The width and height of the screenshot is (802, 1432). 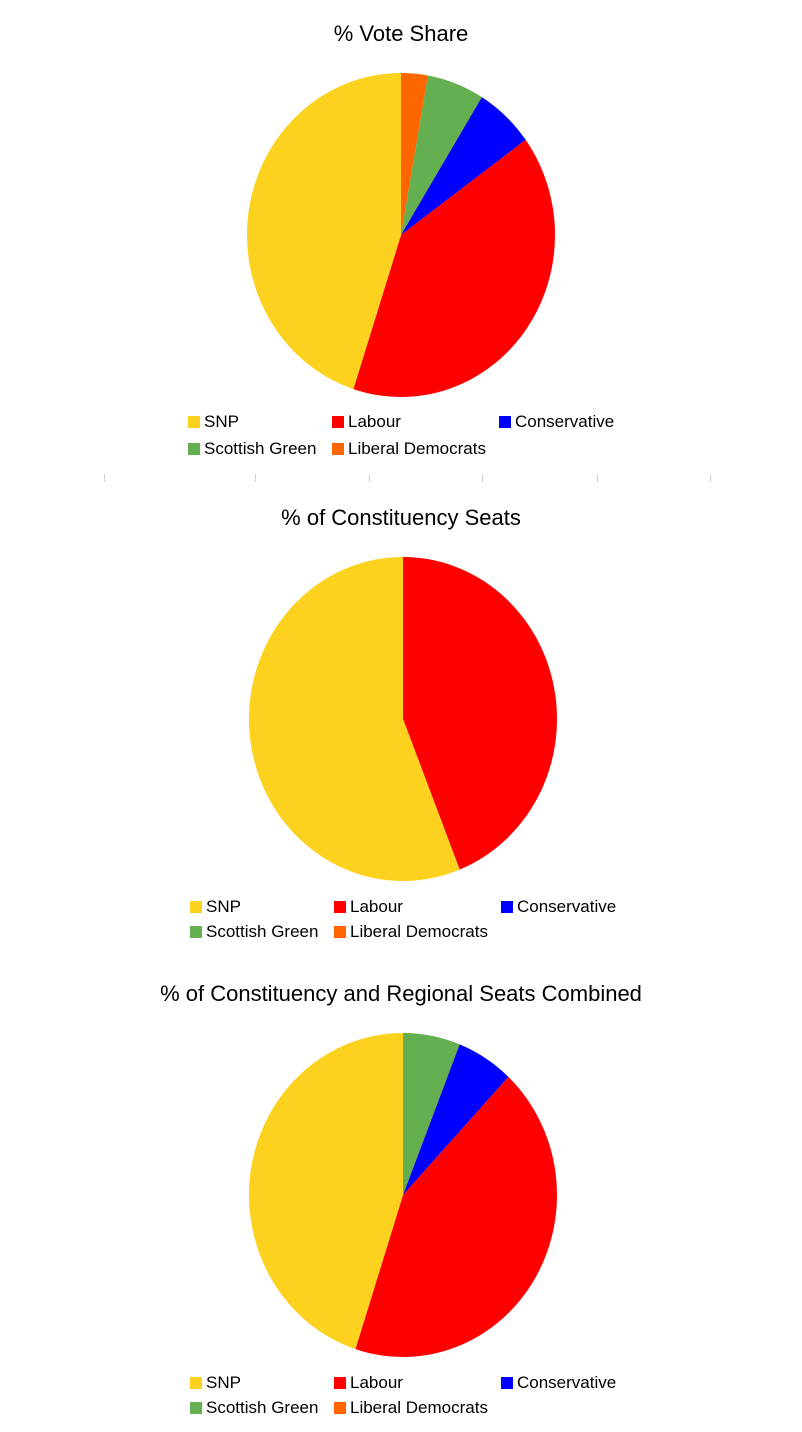 I want to click on chart-title: % of Constituency Seats, so click(x=401, y=517).